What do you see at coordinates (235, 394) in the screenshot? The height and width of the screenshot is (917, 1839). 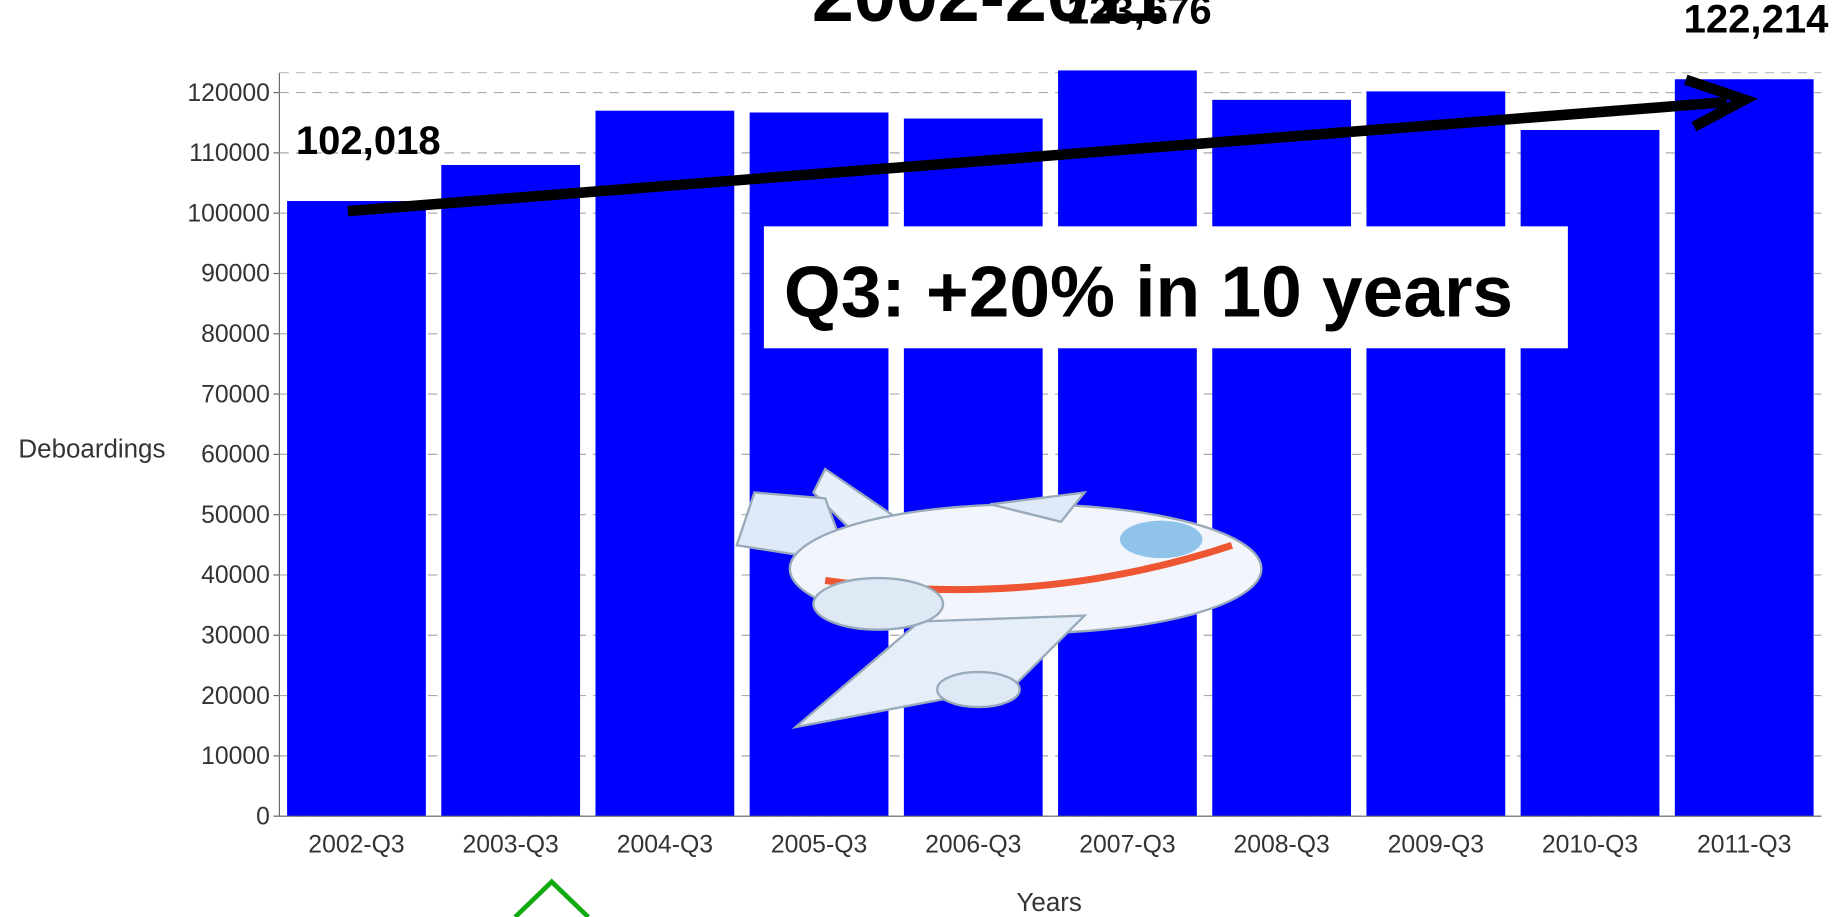 I see `y-tick-label: 70000` at bounding box center [235, 394].